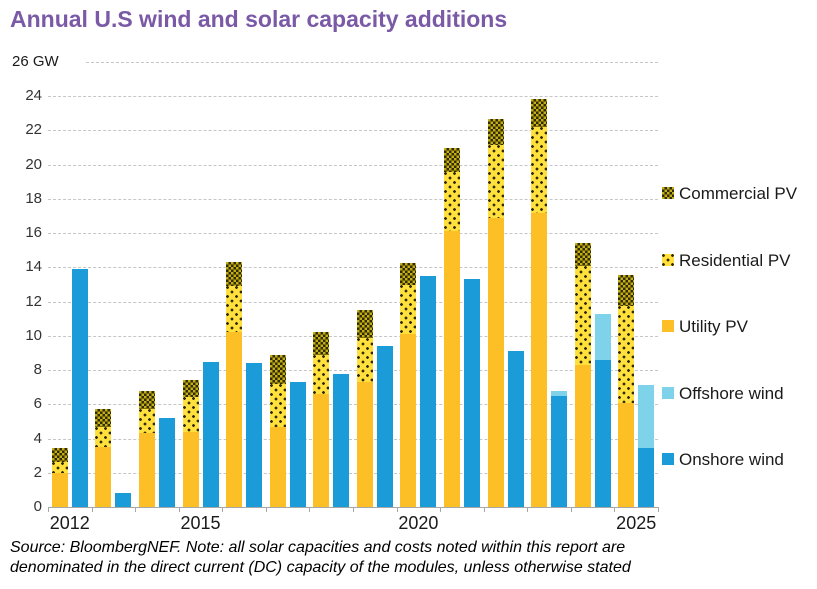 The image size is (817, 589). I want to click on bar-segment-commercial-pv-2021, so click(451, 160).